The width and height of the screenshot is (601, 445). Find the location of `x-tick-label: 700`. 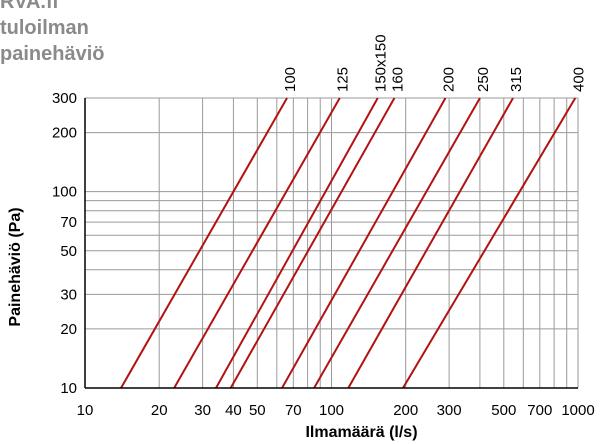

x-tick-label: 700 is located at coordinates (539, 410).